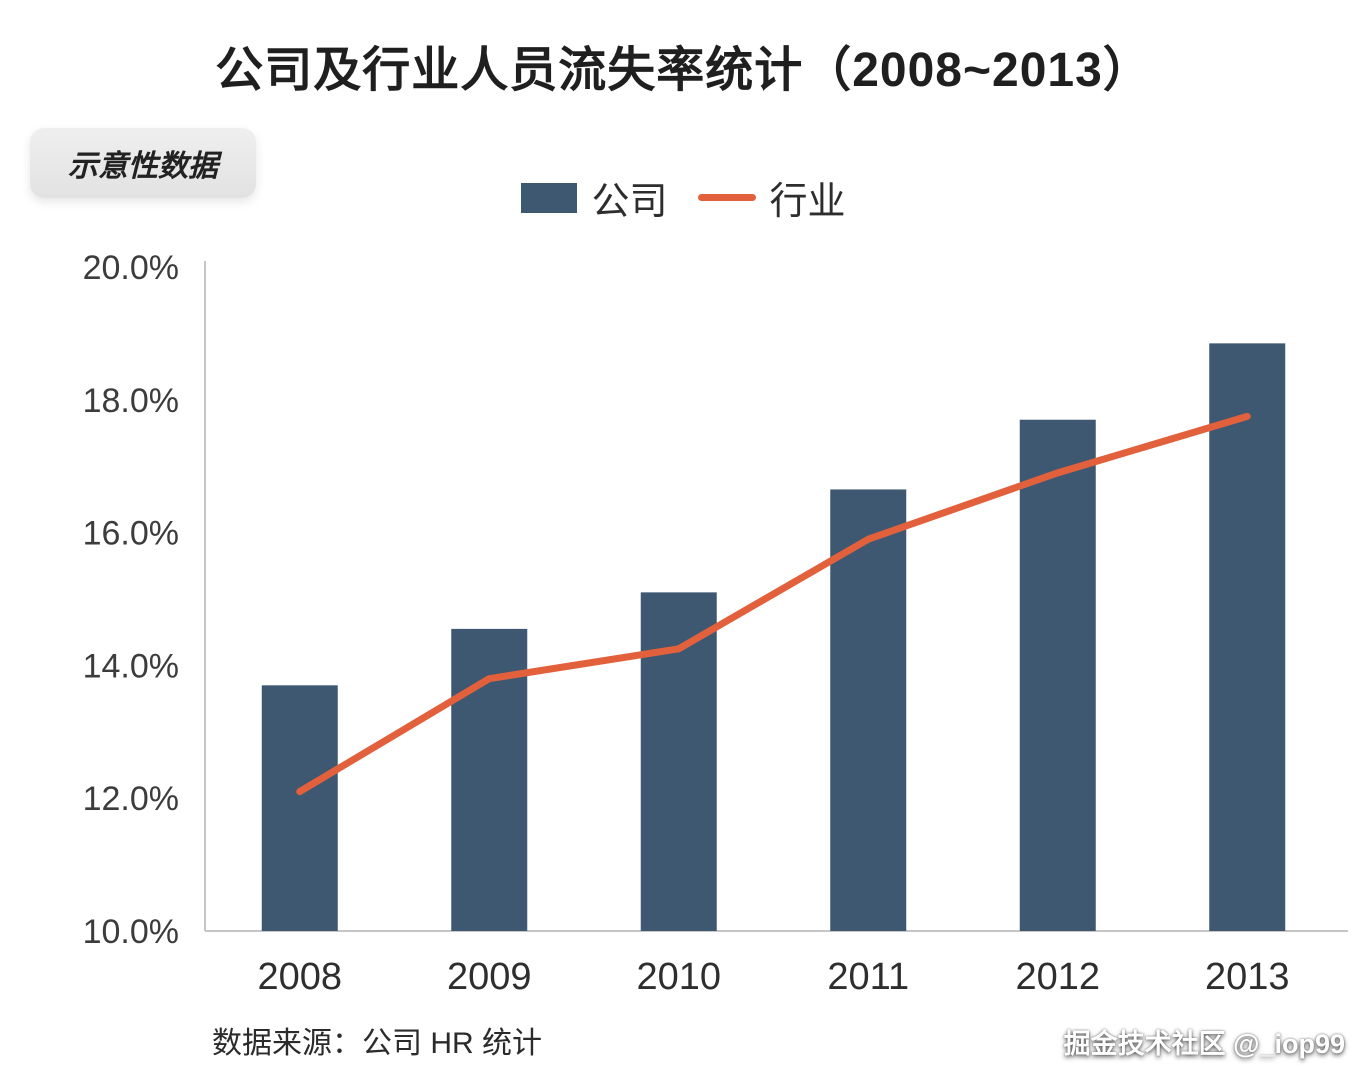 Image resolution: width=1367 pixels, height=1070 pixels. Describe the element at coordinates (131, 666) in the screenshot. I see `y-tick-label: 14.0%` at that location.